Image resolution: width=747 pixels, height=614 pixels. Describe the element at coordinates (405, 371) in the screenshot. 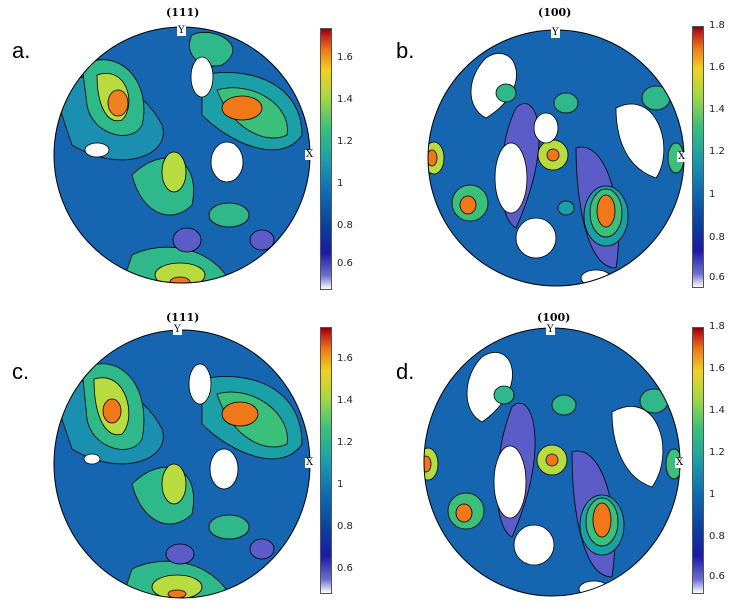

I see `panel-letter: d.` at that location.